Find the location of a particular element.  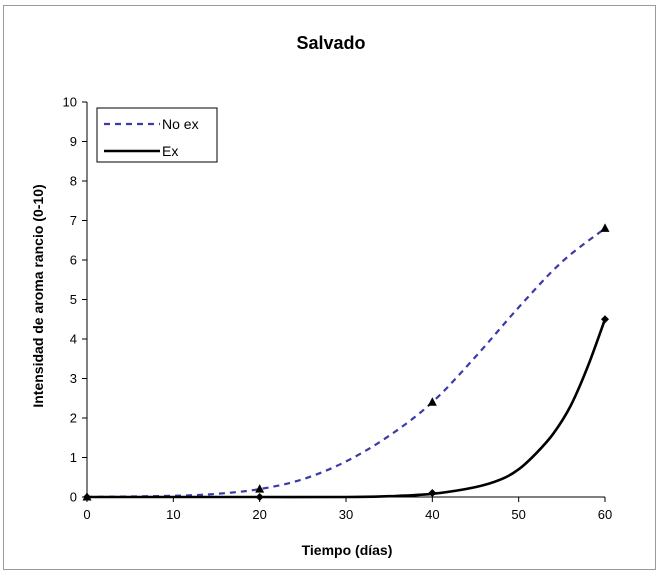

legend-label-no-ex: No ex is located at coordinates (180, 124).